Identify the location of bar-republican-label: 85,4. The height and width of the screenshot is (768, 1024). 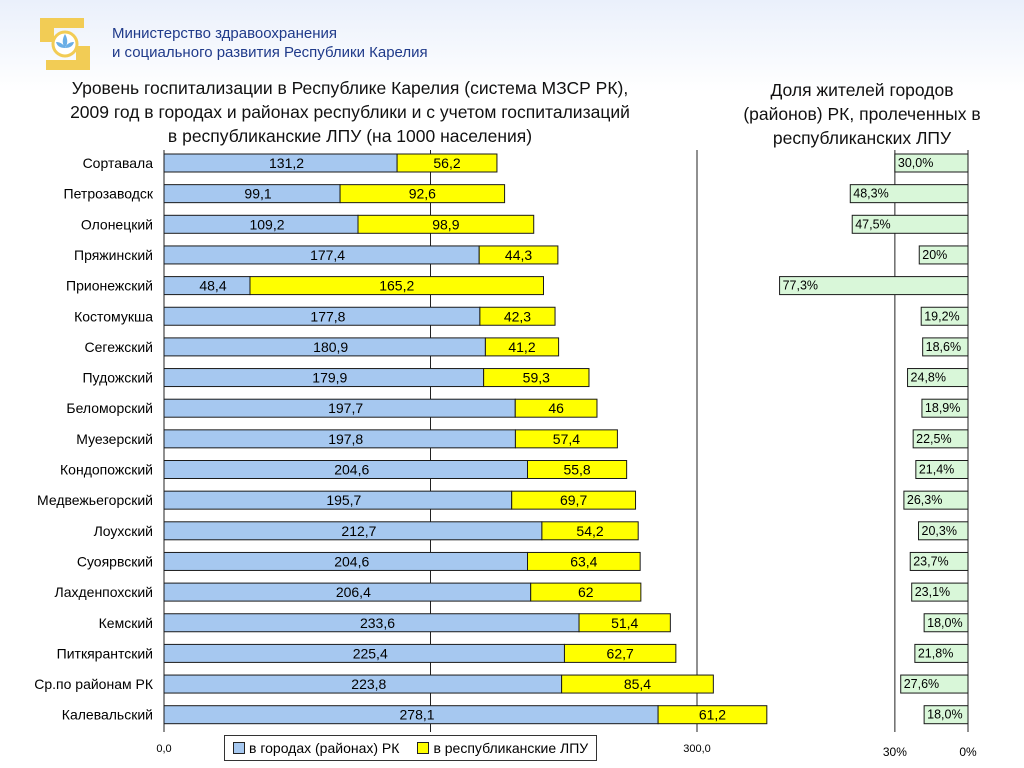
(637, 684).